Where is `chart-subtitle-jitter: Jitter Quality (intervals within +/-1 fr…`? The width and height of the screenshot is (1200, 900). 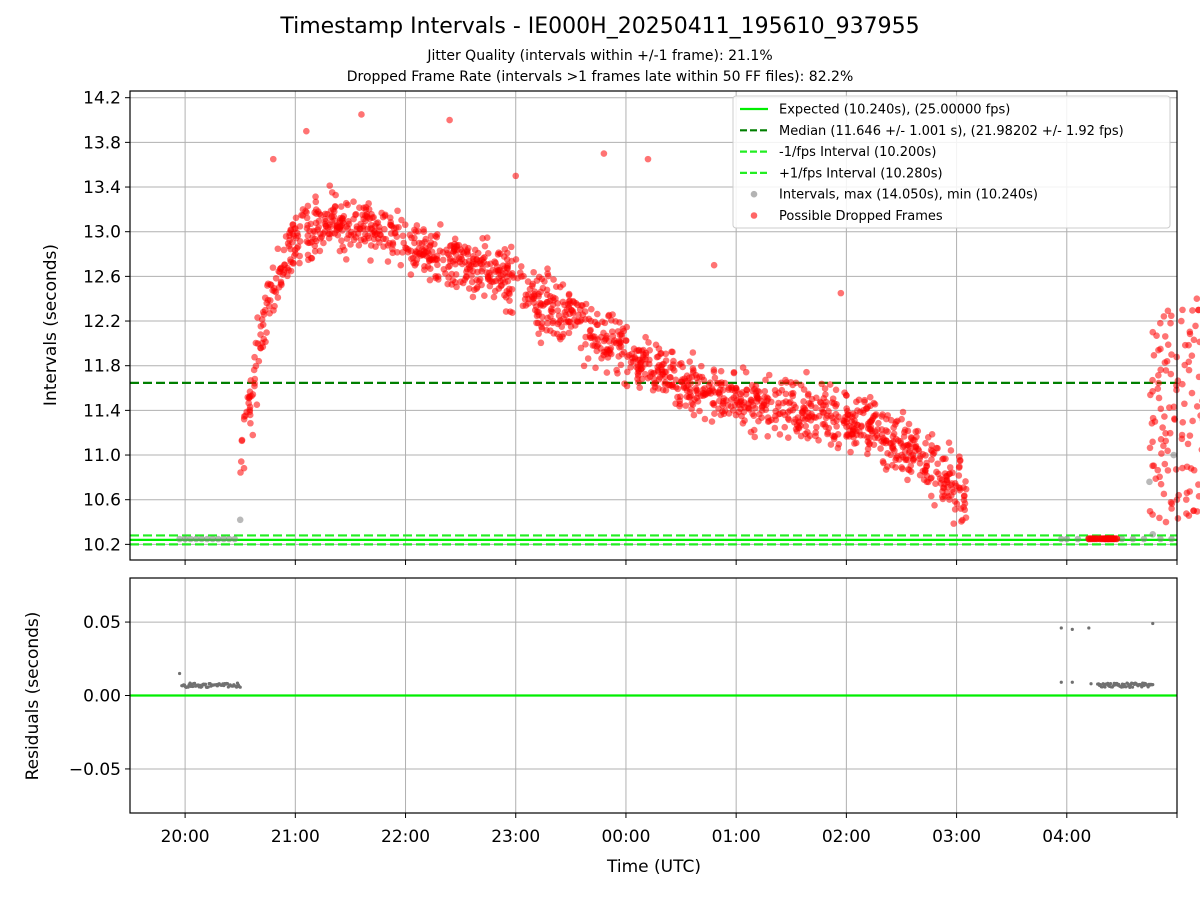 chart-subtitle-jitter: Jitter Quality (intervals within +/-1 fr… is located at coordinates (600, 56).